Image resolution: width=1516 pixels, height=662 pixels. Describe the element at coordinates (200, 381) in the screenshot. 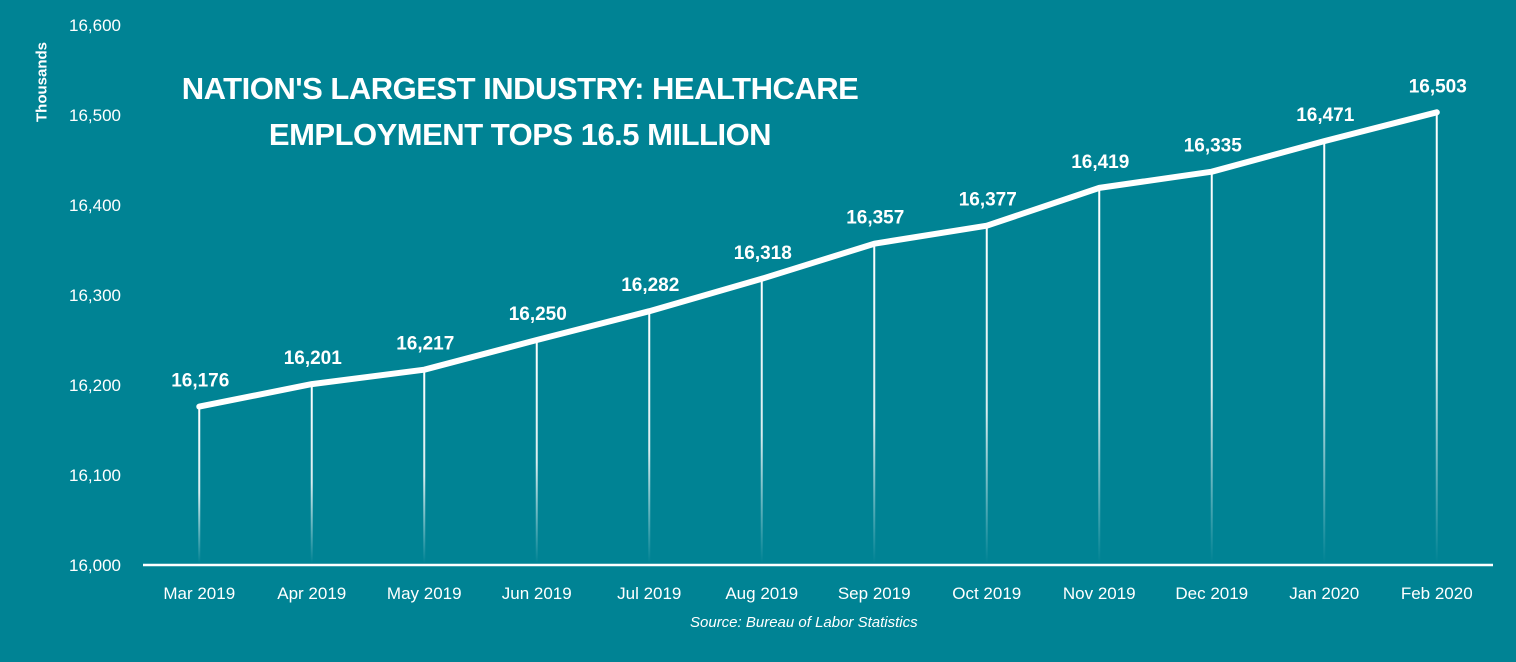

I see `data-label: 16,176` at that location.